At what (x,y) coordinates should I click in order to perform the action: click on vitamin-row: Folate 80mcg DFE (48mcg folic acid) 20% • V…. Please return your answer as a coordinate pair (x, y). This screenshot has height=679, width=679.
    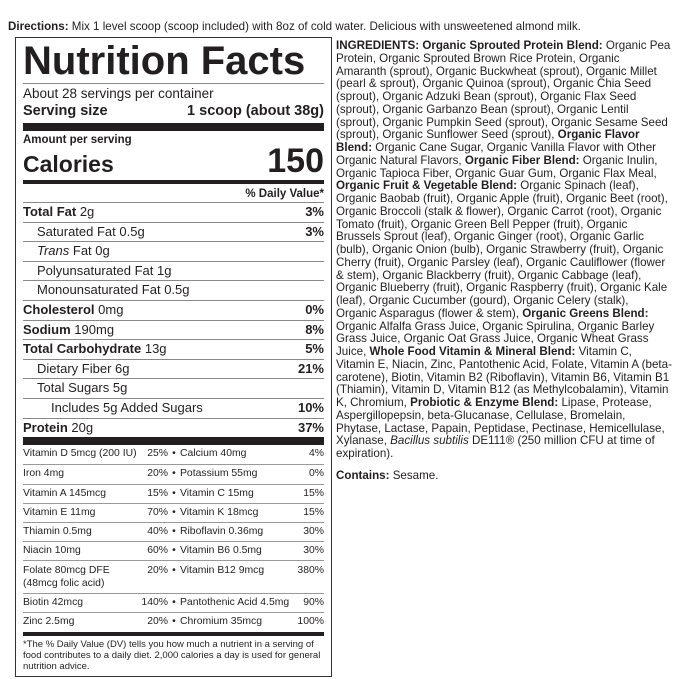
    Looking at the image, I should click on (173, 576).